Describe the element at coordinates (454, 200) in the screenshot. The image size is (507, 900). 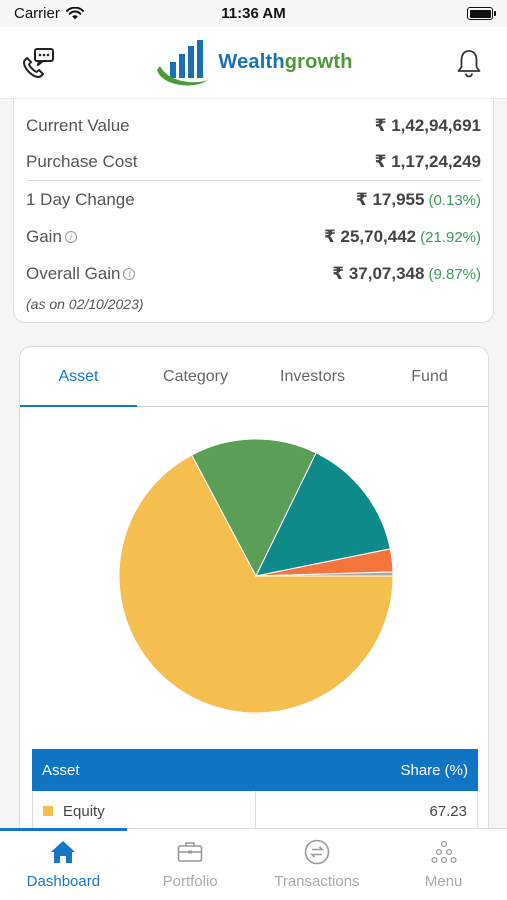
I see `day-change-percent: (0.13%)` at that location.